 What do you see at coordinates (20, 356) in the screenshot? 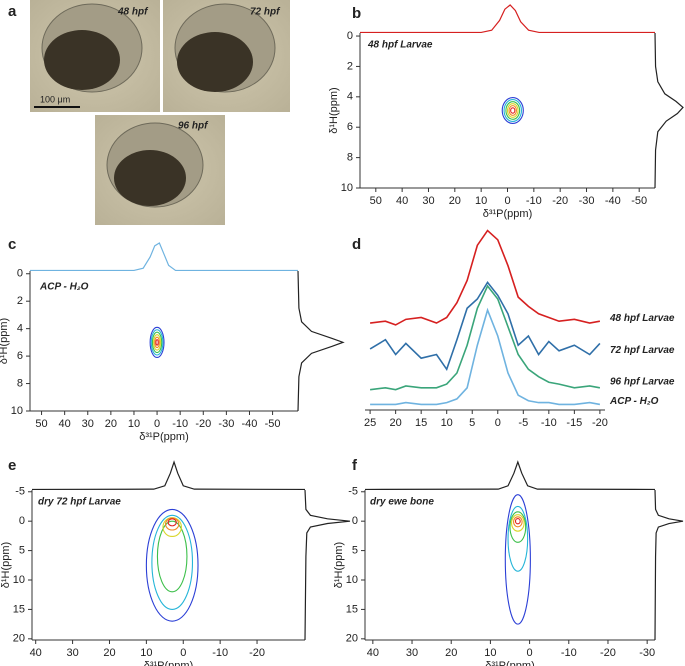
I see `y-tick-label: 6` at bounding box center [20, 356].